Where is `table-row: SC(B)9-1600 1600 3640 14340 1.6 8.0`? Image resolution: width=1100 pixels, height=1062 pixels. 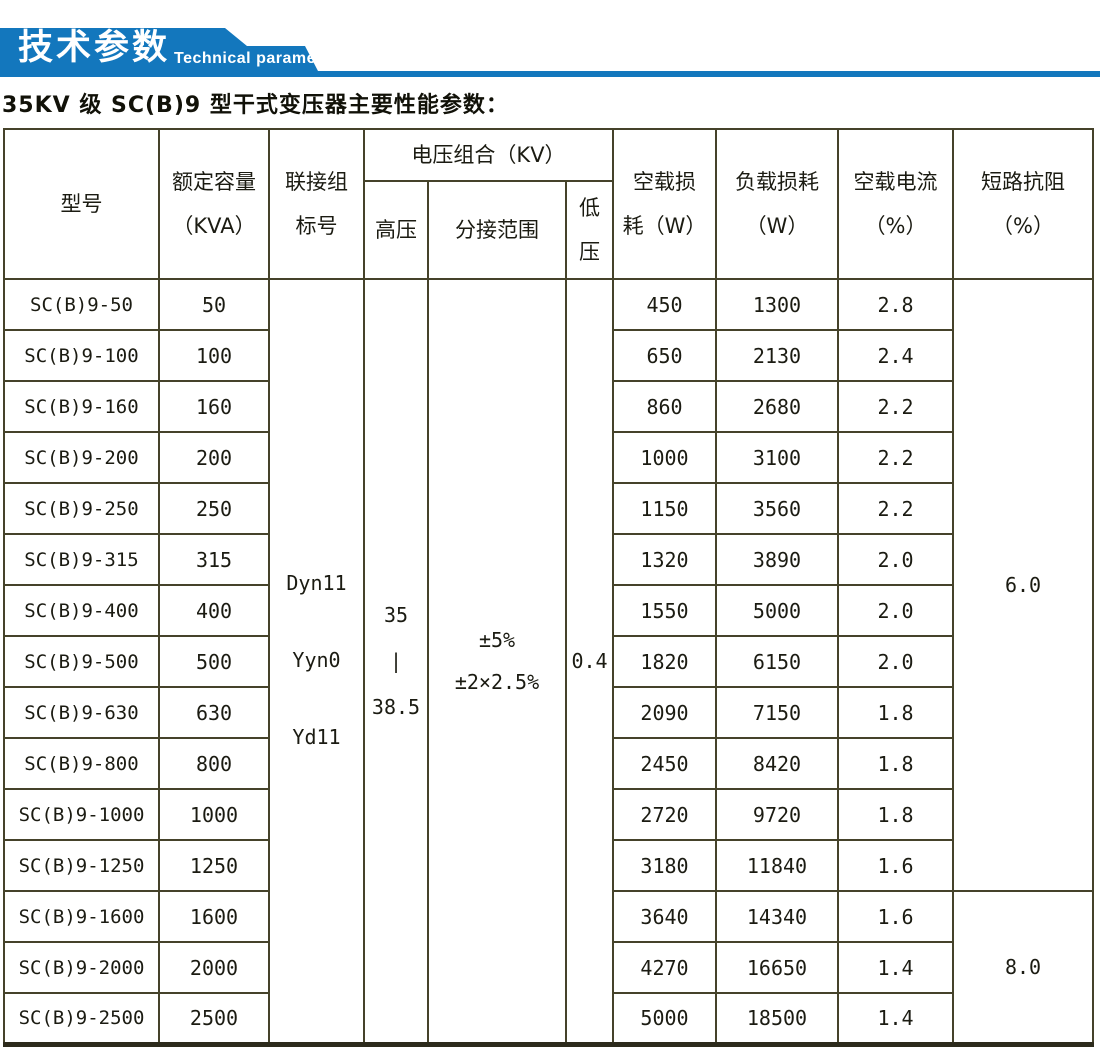
table-row: SC(B)9-1600 1600 3640 14340 1.6 8.0 is located at coordinates (548, 967).